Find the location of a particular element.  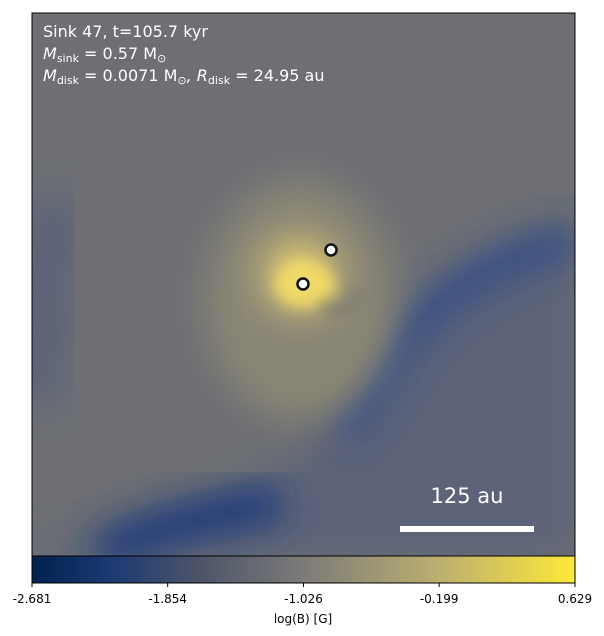

tick-label: -1.854 is located at coordinates (167, 599).